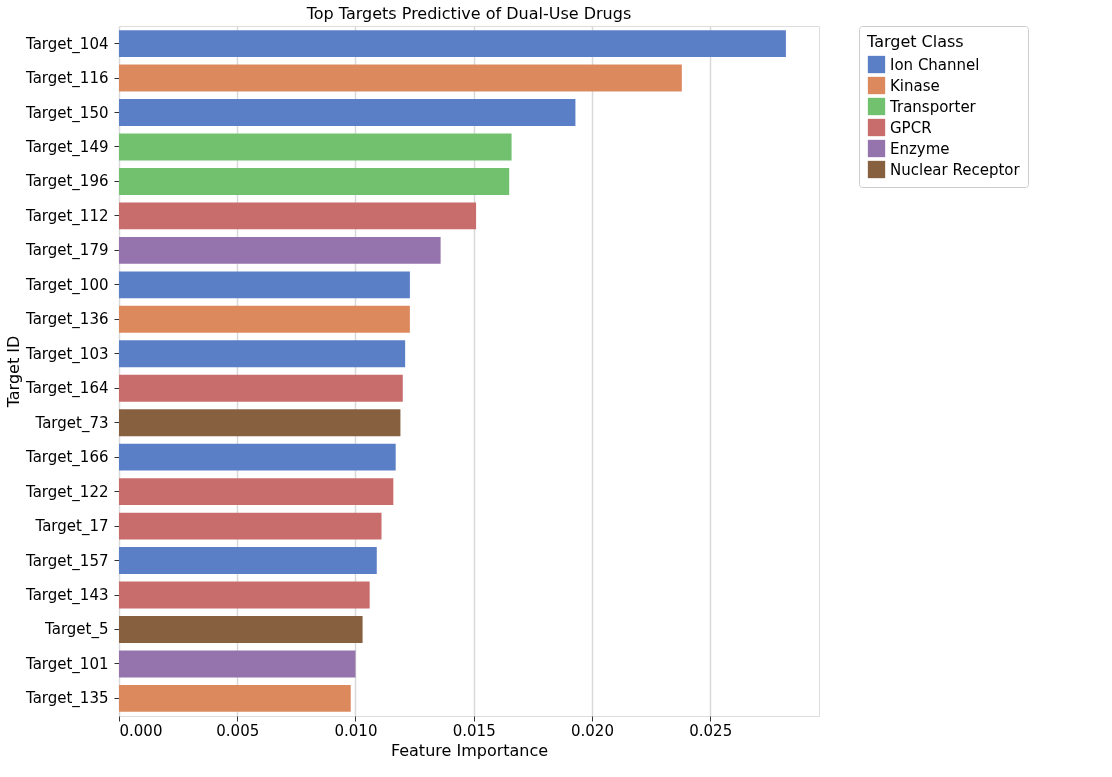 Image resolution: width=1112 pixels, height=777 pixels. Describe the element at coordinates (66, 251) in the screenshot. I see `y-tick-label: Target_179` at that location.